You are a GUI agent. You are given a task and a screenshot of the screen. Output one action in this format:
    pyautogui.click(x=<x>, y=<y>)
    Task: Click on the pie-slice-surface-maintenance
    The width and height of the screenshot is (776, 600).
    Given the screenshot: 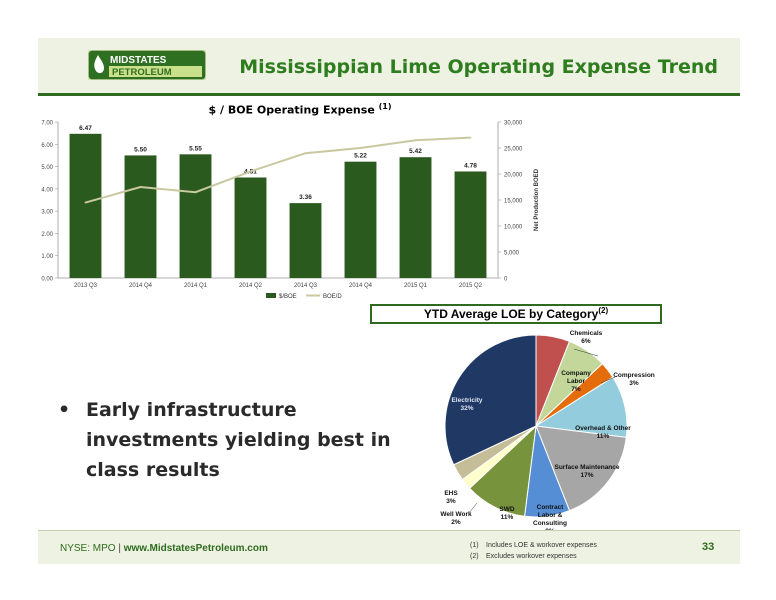 What is the action you would take?
    pyautogui.click(x=581, y=468)
    